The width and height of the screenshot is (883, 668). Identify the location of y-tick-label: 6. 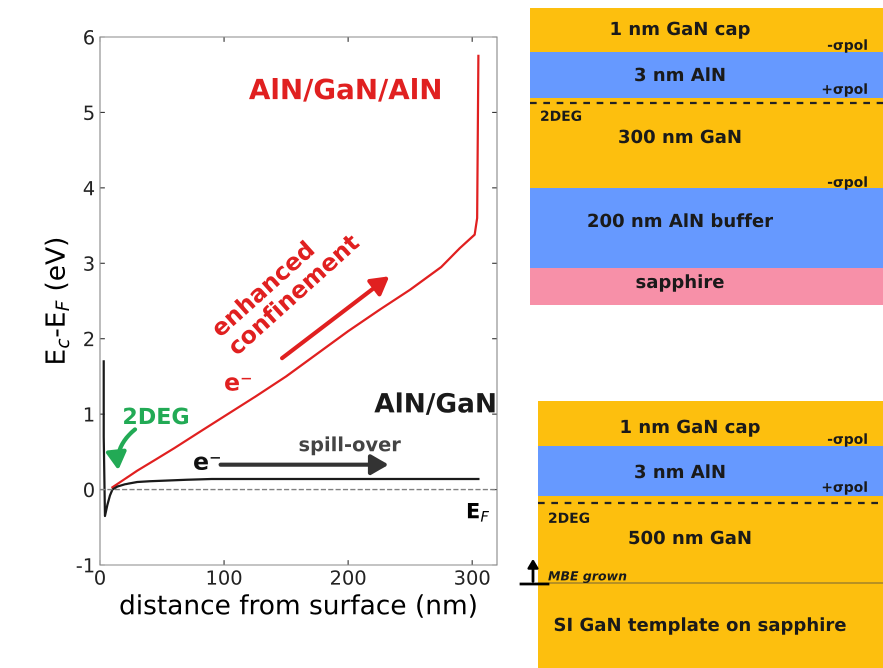
(89, 37).